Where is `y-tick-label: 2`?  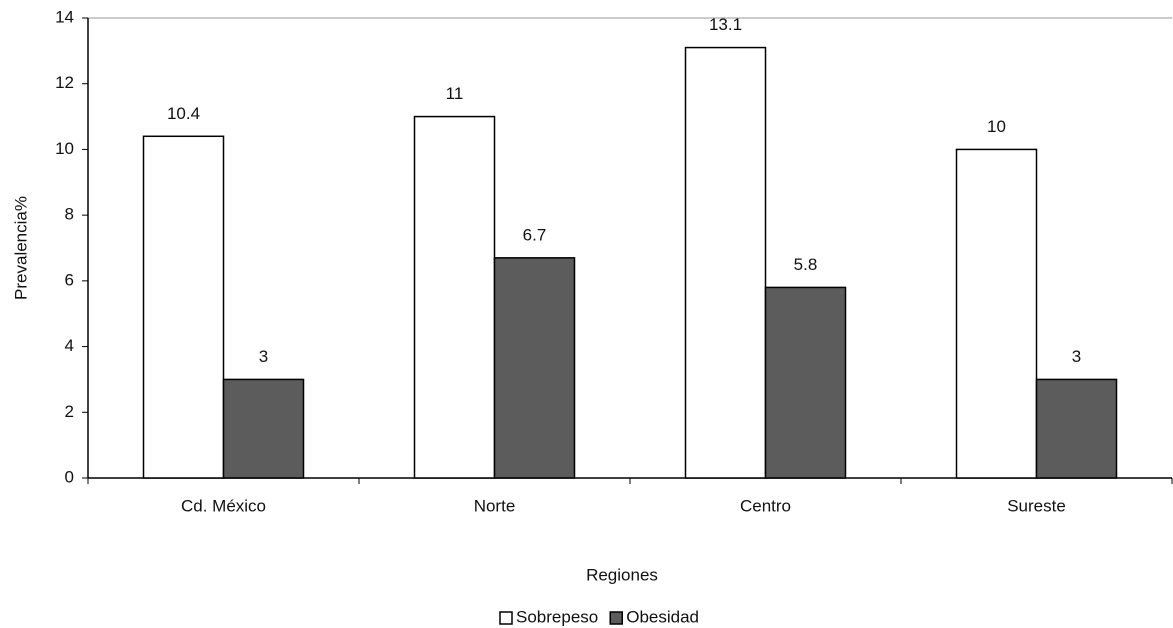
y-tick-label: 2 is located at coordinates (69, 411).